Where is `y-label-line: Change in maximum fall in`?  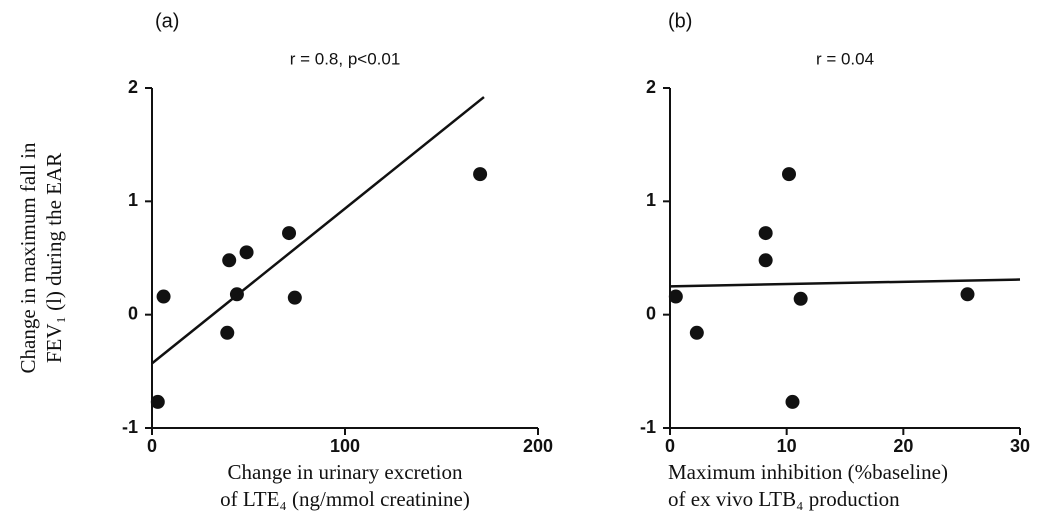
y-label-line: Change in maximum fall in is located at coordinates (28, 257).